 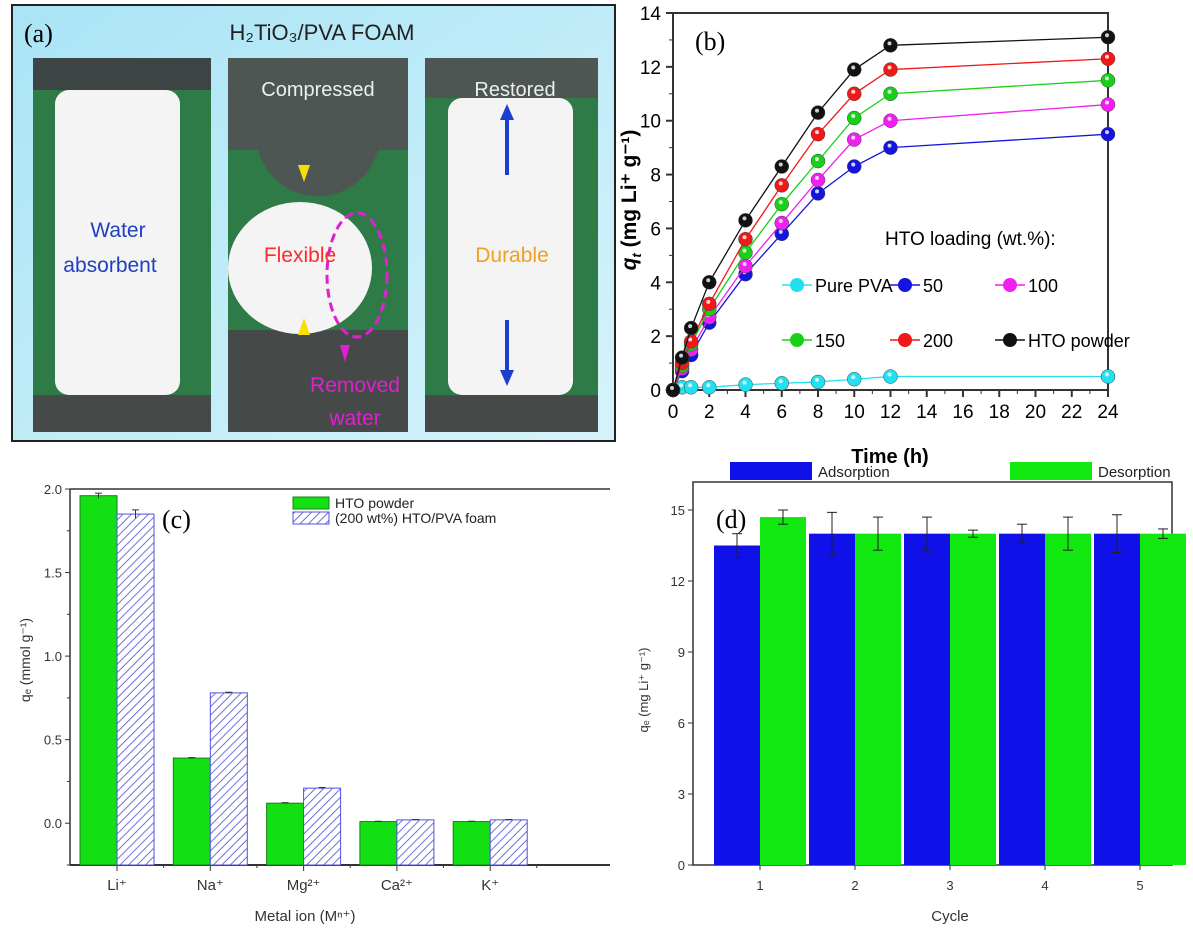 I want to click on photo-label: absorbent, so click(x=110, y=265).